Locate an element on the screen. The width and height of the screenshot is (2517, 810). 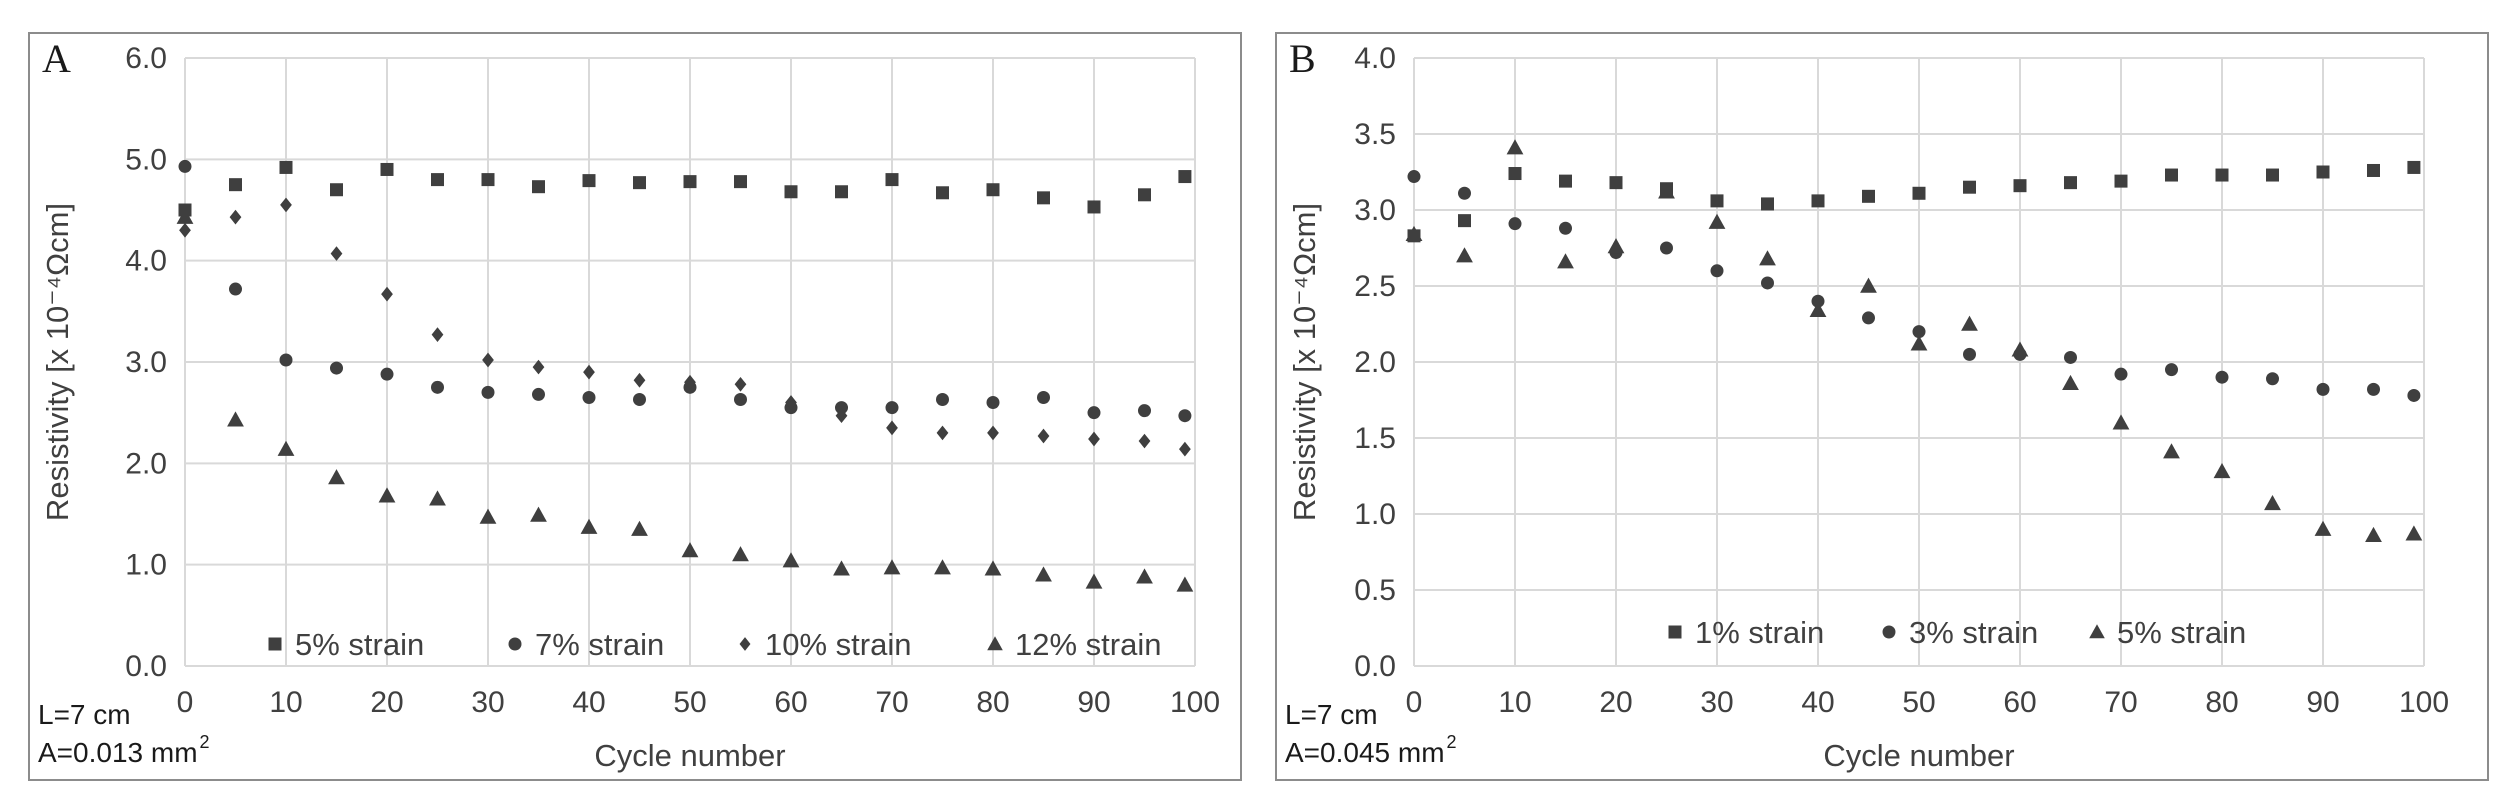
x-tick-label: 0 is located at coordinates (1414, 702).